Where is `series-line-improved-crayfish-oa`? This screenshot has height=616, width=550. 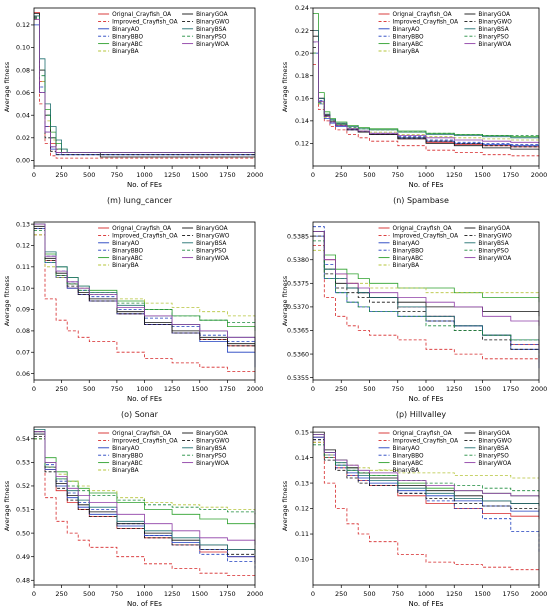 series-line-improved-crayfish-oa is located at coordinates (426, 304).